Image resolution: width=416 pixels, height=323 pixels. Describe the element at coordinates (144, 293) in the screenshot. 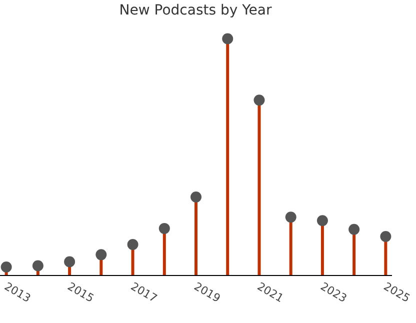

I see `x-tick-label: 2017` at that location.